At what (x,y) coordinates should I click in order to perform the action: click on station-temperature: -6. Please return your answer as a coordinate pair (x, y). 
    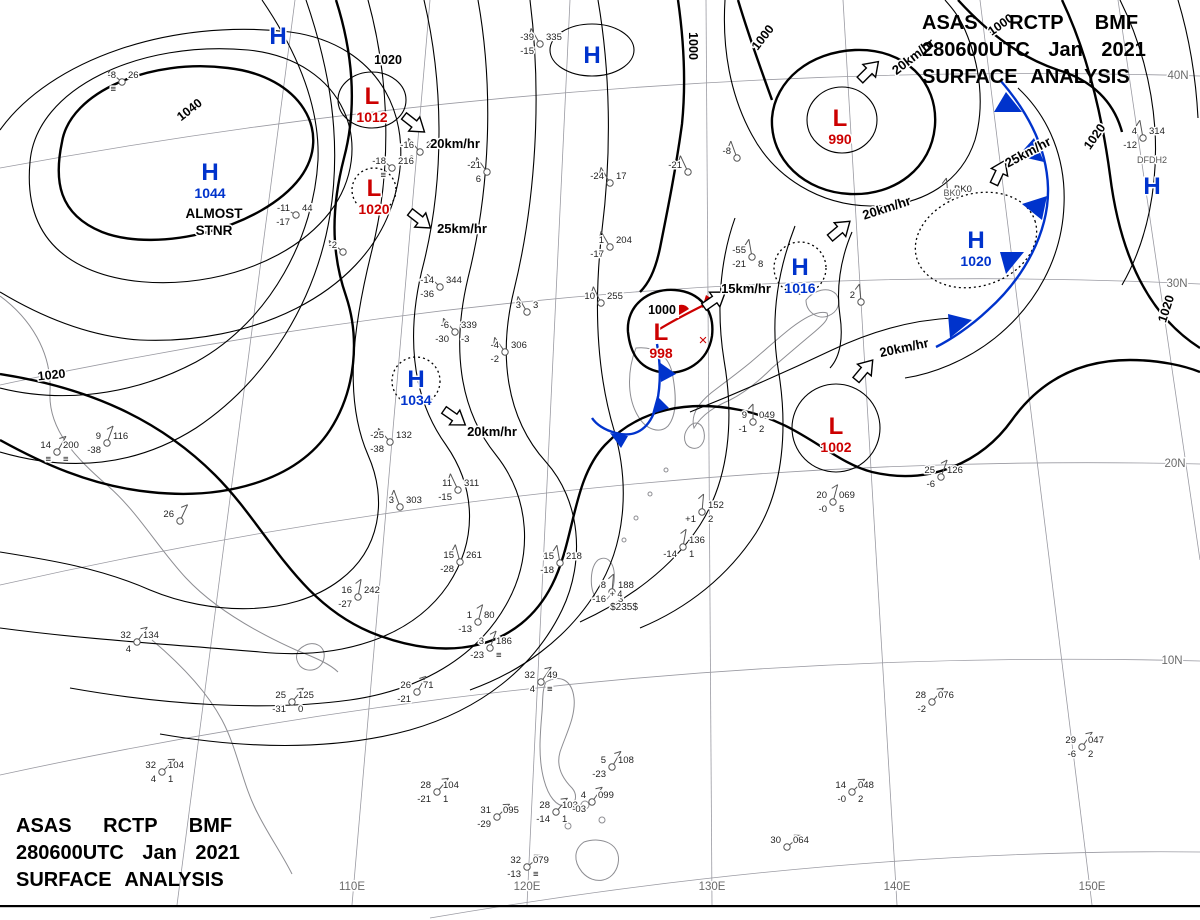
    Looking at the image, I should click on (445, 325).